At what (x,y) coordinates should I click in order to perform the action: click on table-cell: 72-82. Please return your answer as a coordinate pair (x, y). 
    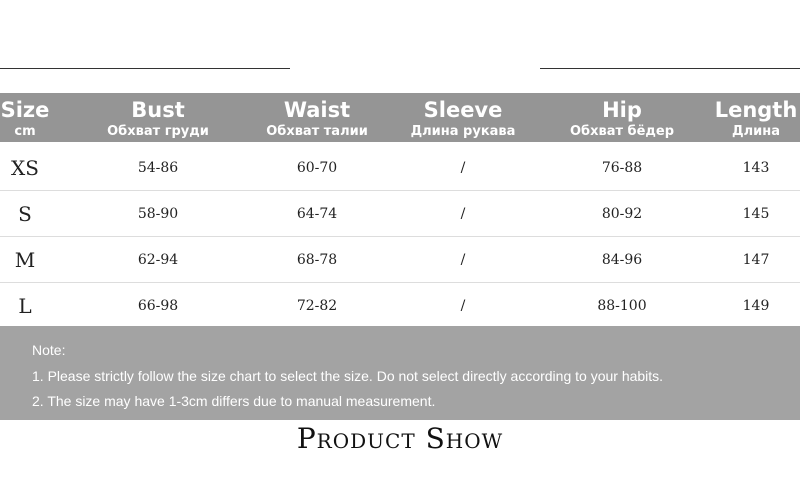
    Looking at the image, I should click on (317, 306).